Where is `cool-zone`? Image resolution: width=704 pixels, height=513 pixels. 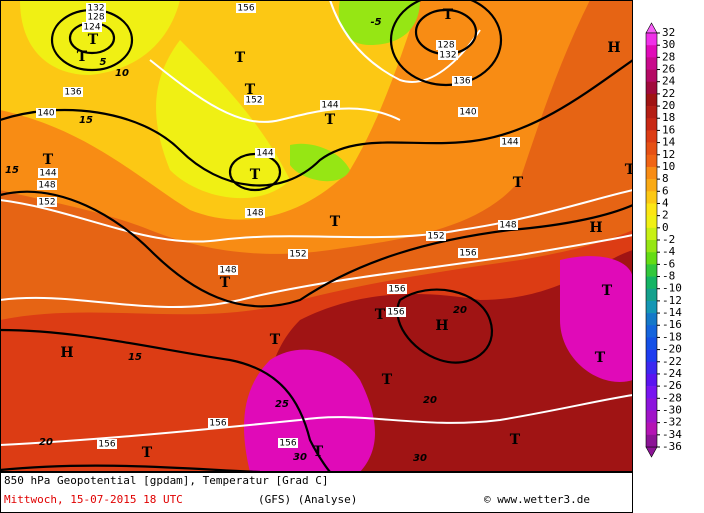 cool-zone is located at coordinates (155, 99).